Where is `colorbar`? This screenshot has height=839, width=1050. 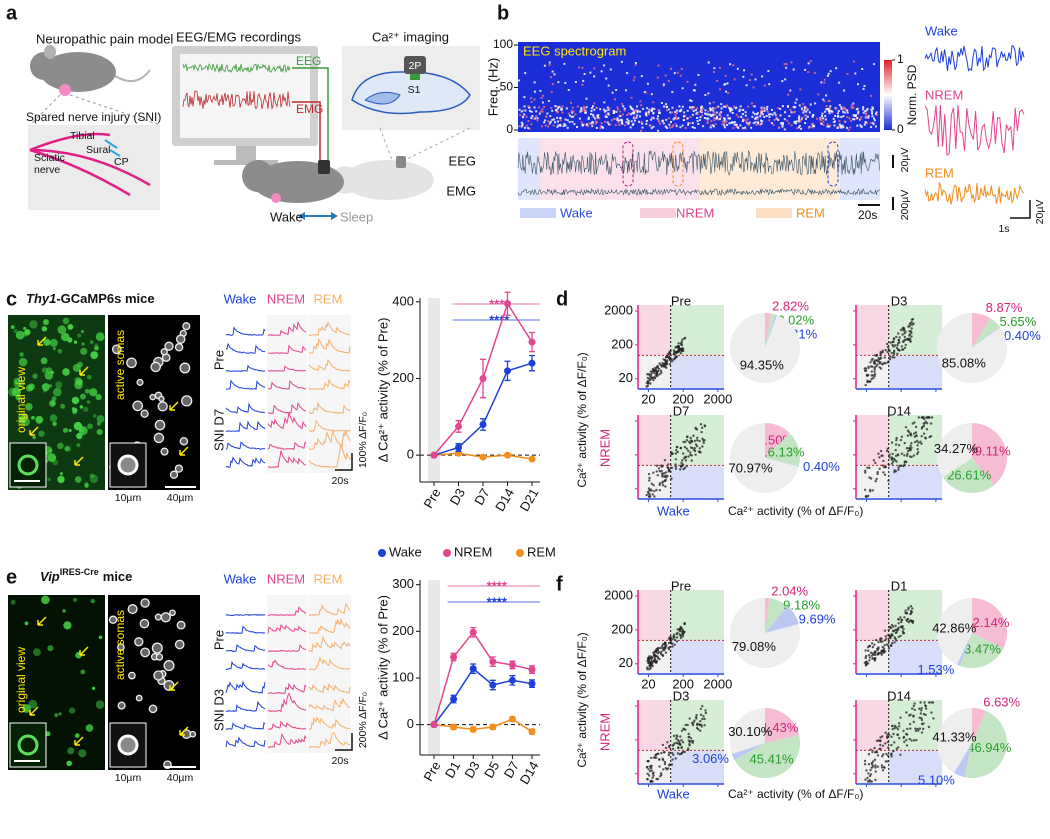
colorbar is located at coordinates (888, 95).